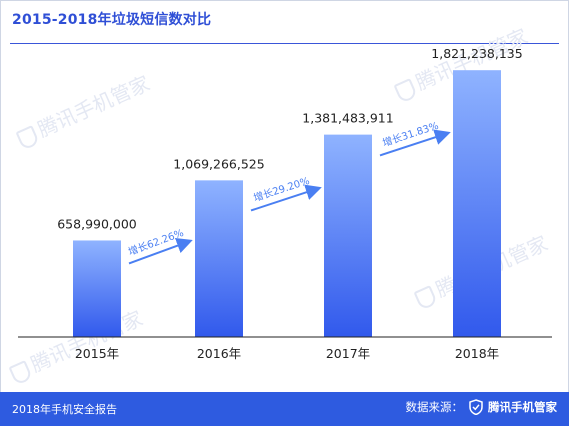 The height and width of the screenshot is (426, 569). I want to click on footer-bar: 2018年手机安全报告 数据来源： 腾讯手机管家, so click(284, 409).